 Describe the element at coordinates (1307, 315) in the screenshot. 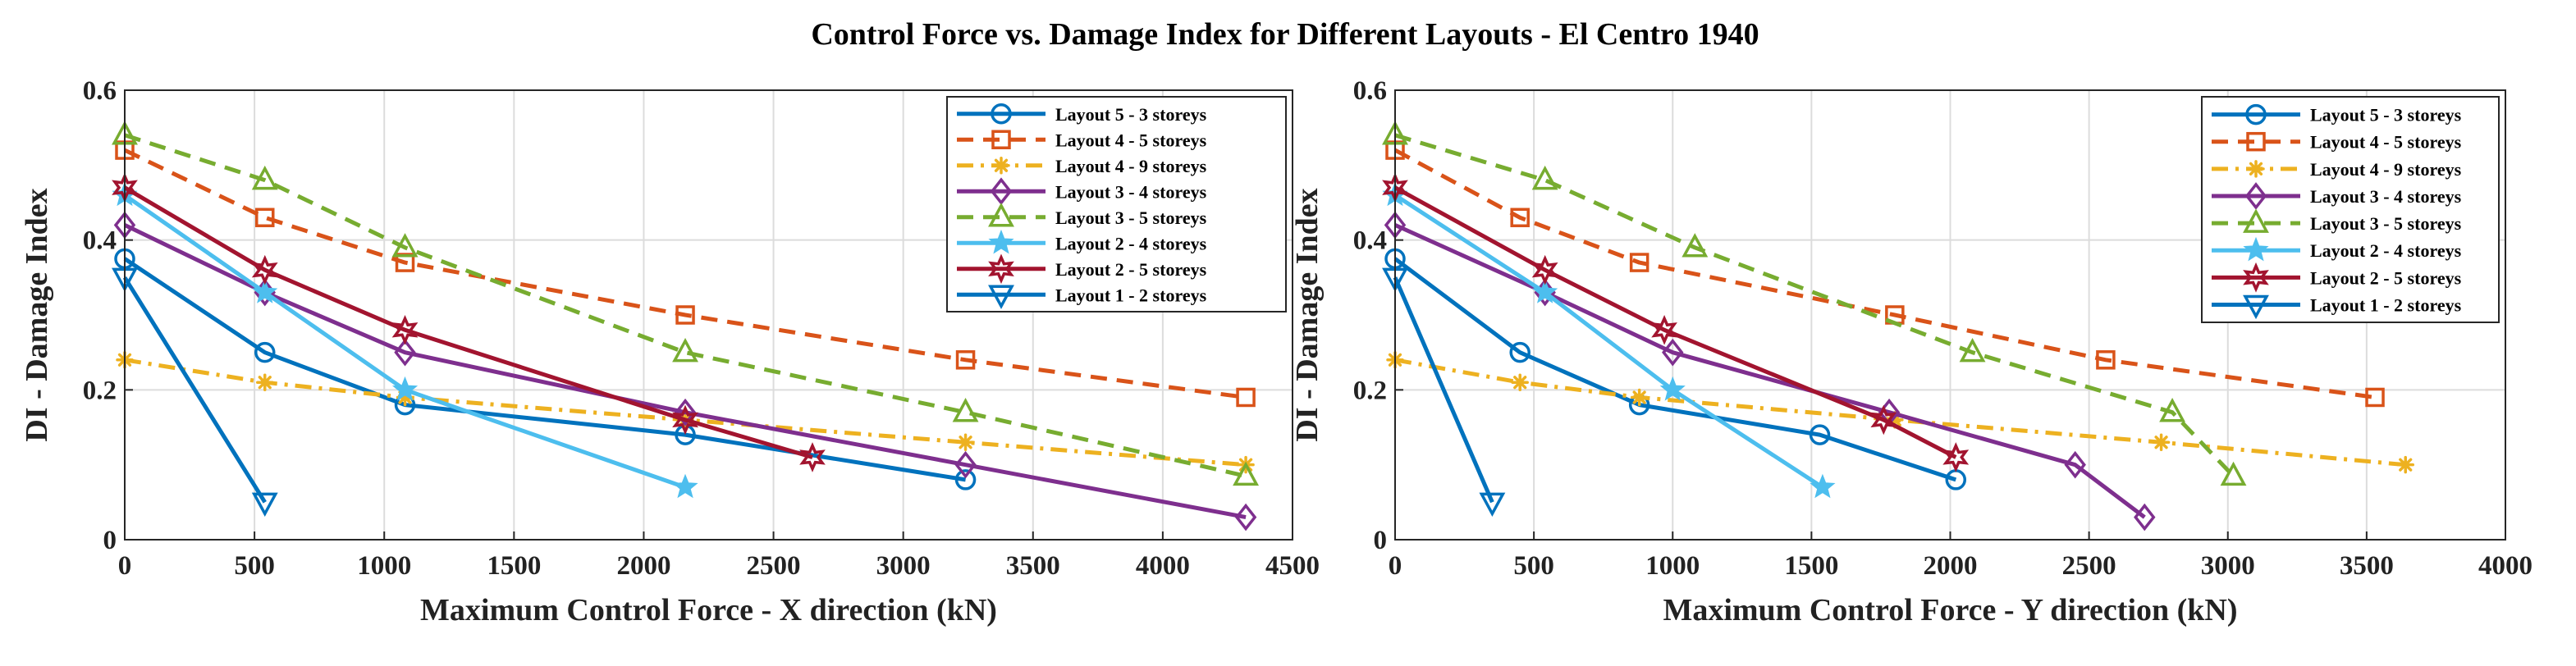

I see `y-axis-label: DI - Damage Index` at that location.